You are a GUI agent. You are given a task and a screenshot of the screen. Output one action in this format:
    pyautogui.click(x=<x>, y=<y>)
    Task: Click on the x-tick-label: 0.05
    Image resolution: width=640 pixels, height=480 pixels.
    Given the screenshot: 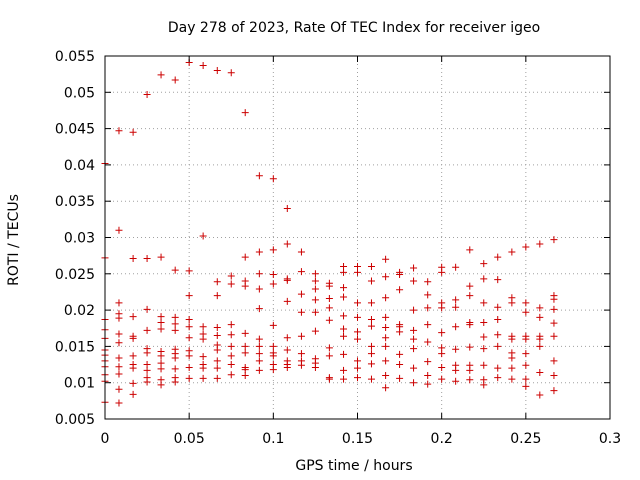 What is the action you would take?
    pyautogui.click(x=189, y=439)
    